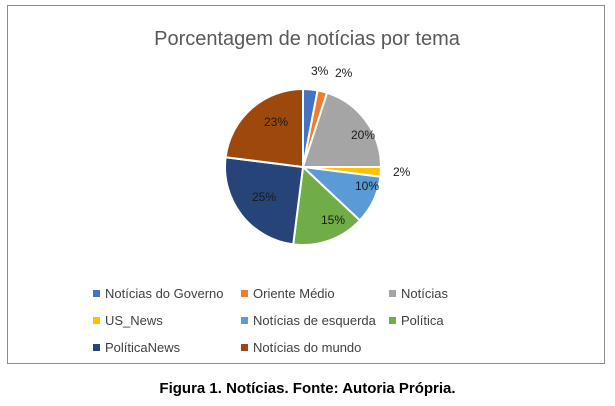 The height and width of the screenshot is (406, 615). Describe the element at coordinates (344, 73) in the screenshot. I see `slice-data-label-2: 2%` at that location.